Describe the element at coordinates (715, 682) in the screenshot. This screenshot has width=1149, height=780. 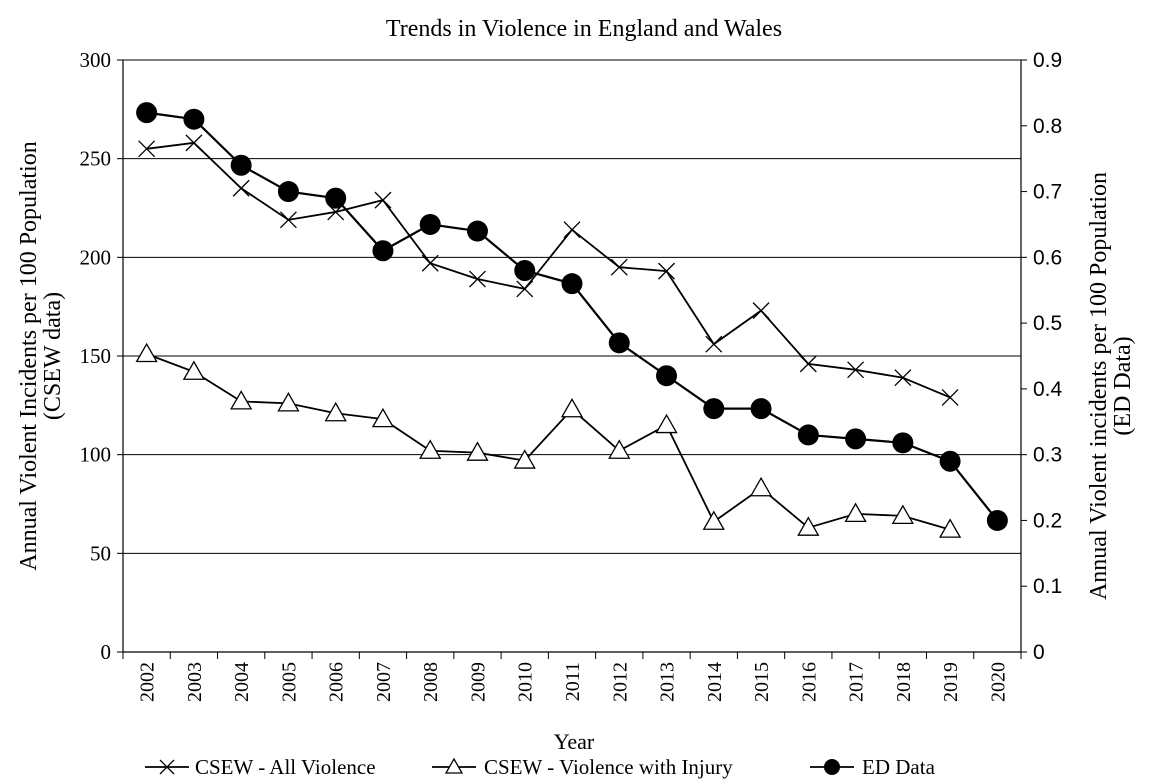
I see `x-tick-label: 2014` at that location.